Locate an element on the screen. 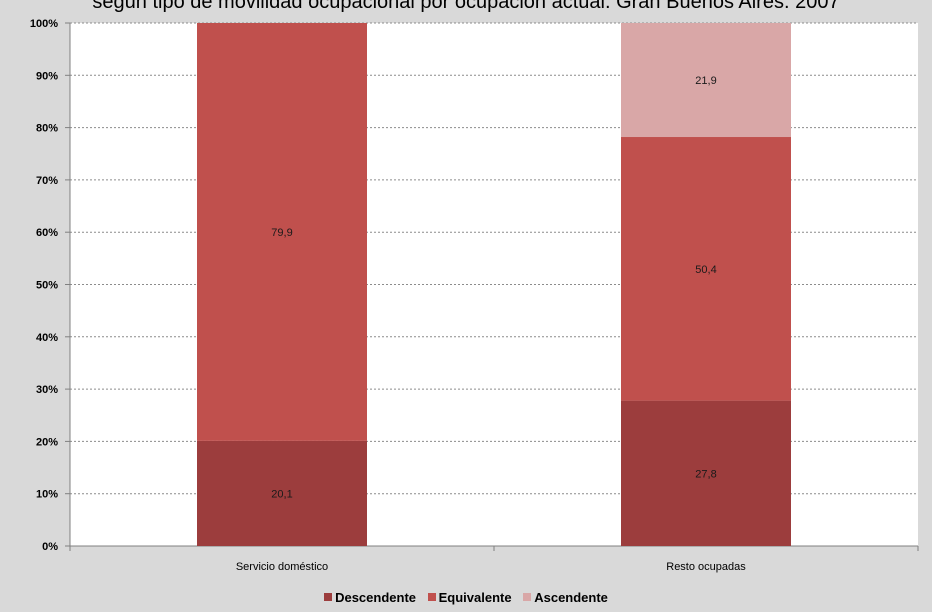 This screenshot has height=612, width=932. legend-swatch-equivalente is located at coordinates (431, 597).